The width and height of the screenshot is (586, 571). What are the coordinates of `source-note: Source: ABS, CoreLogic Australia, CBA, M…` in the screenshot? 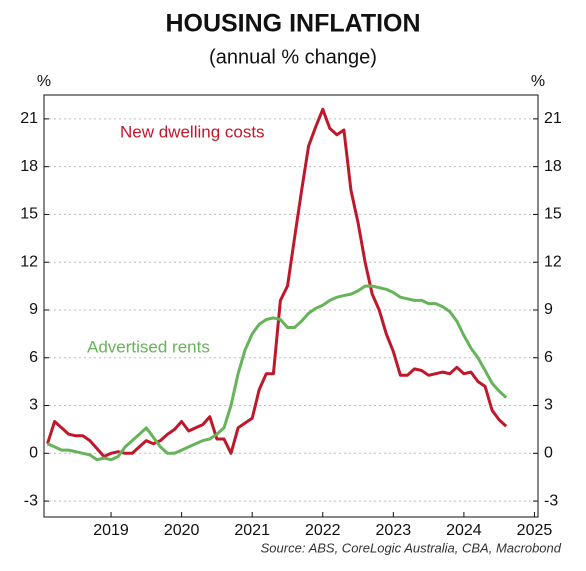 It's located at (411, 547).